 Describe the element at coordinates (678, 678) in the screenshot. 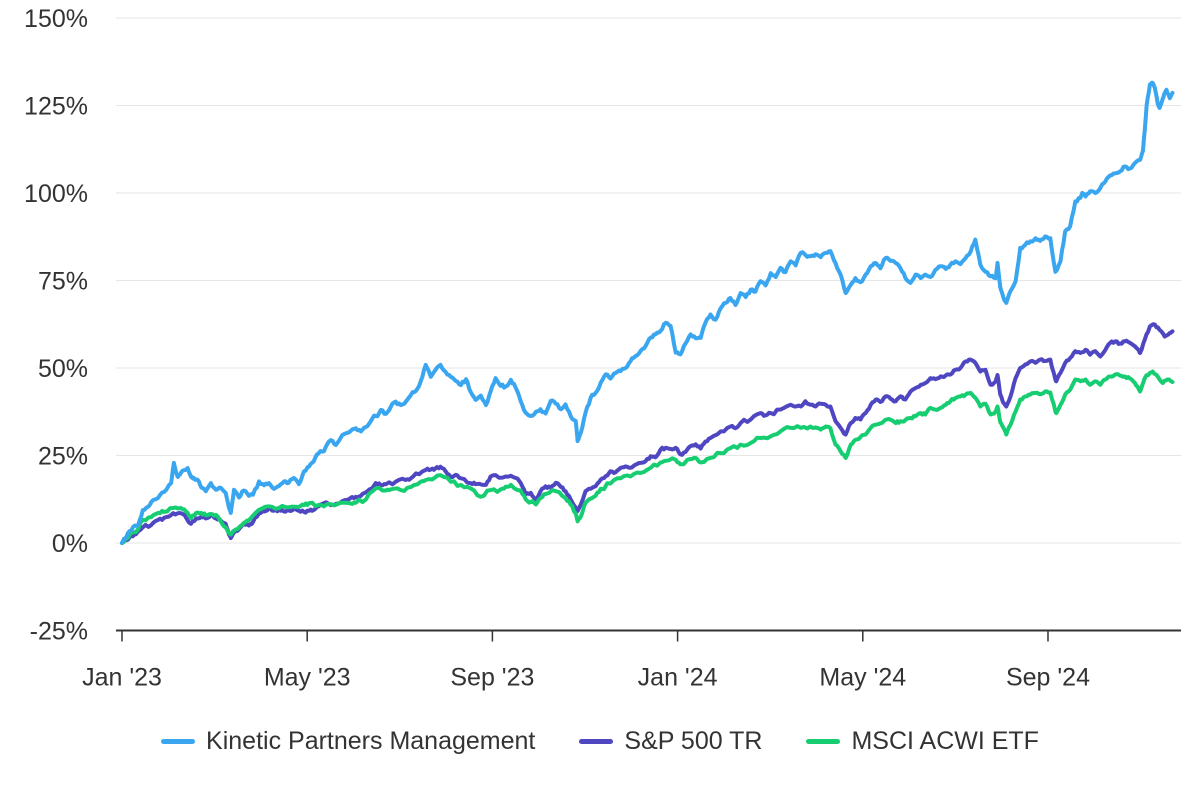

I see `x-axis-label: Jan '24` at that location.